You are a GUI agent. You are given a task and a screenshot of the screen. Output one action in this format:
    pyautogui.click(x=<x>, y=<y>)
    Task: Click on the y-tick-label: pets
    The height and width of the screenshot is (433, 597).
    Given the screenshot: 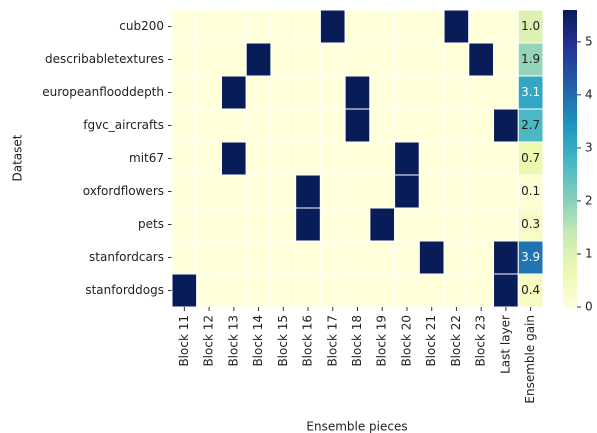 What is the action you would take?
    pyautogui.click(x=151, y=224)
    